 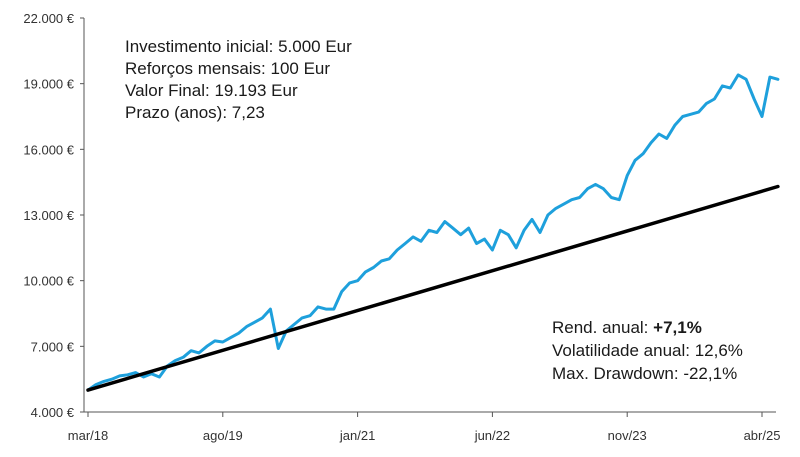 I want to click on x-tick-label: nov/23, so click(x=627, y=435).